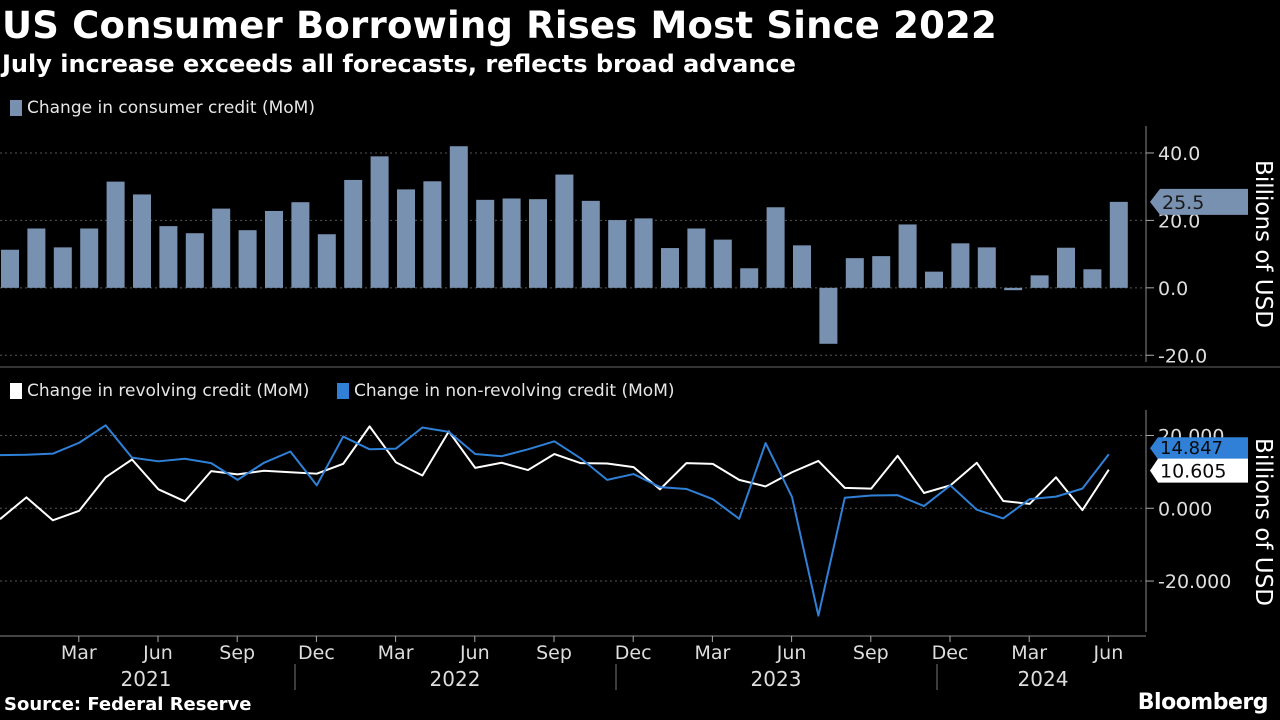  Describe the element at coordinates (146, 679) in the screenshot. I see `xtick-year-label: 2021` at that location.